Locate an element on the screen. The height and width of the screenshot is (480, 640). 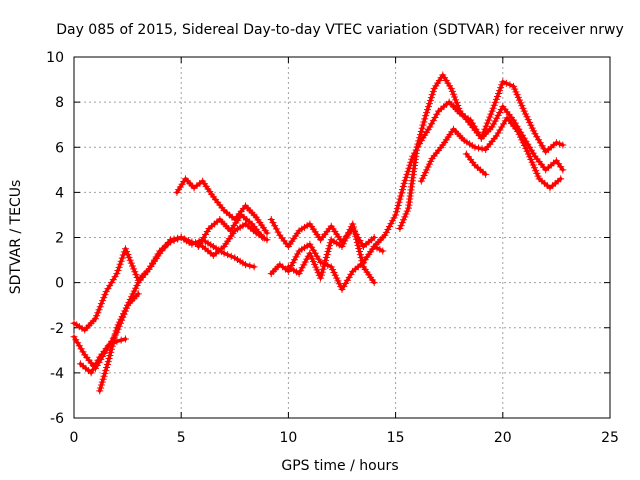
x-tick-label: 25 is located at coordinates (610, 438).